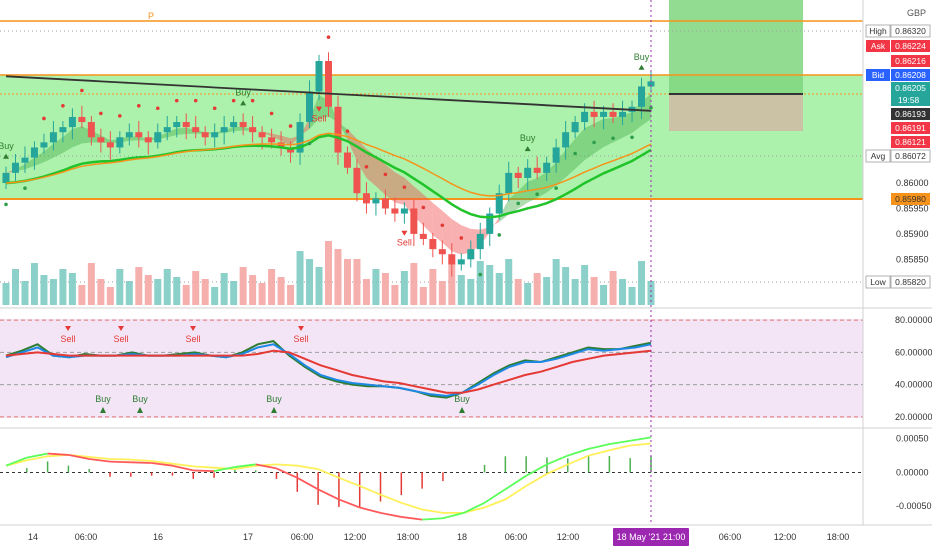 The height and width of the screenshot is (550, 932). What do you see at coordinates (328, 273) in the screenshot?
I see `volume-bars` at bounding box center [328, 273].